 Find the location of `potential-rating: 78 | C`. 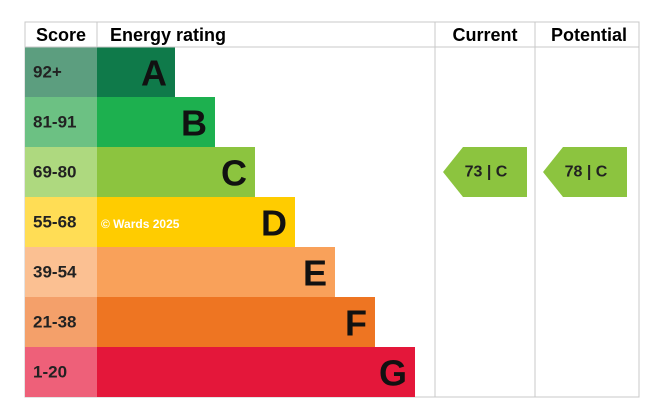

potential-rating: 78 | C is located at coordinates (586, 172).